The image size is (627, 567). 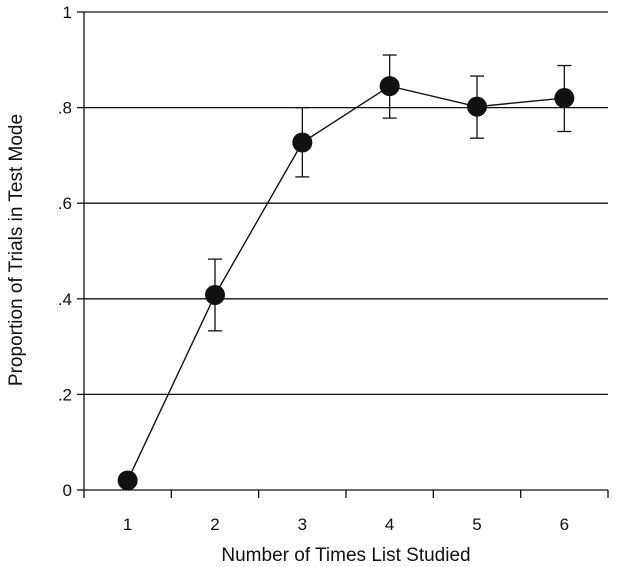 I want to click on y-tick-label: .8, so click(x=65, y=108).